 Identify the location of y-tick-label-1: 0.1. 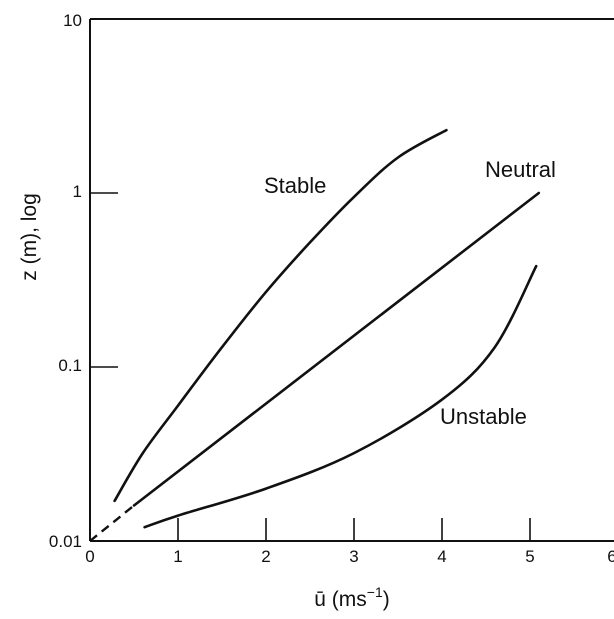
(70, 365).